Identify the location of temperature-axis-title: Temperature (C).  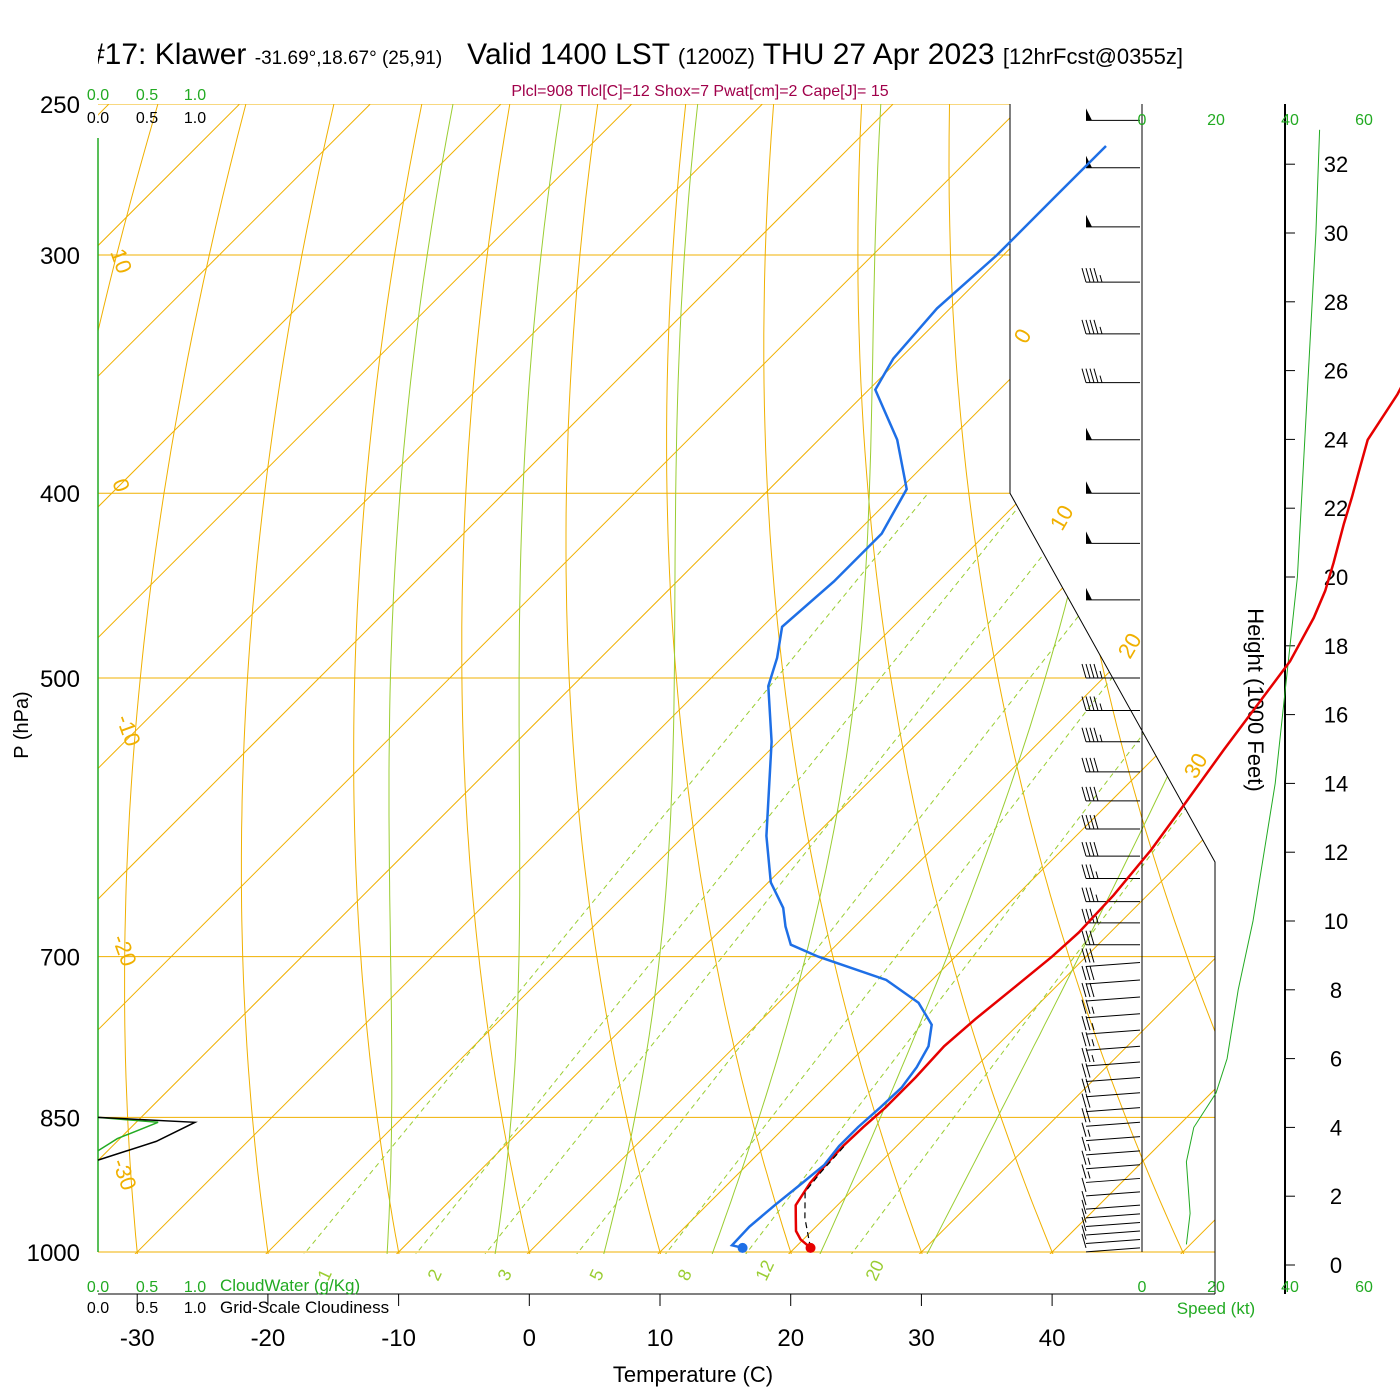
(693, 1374).